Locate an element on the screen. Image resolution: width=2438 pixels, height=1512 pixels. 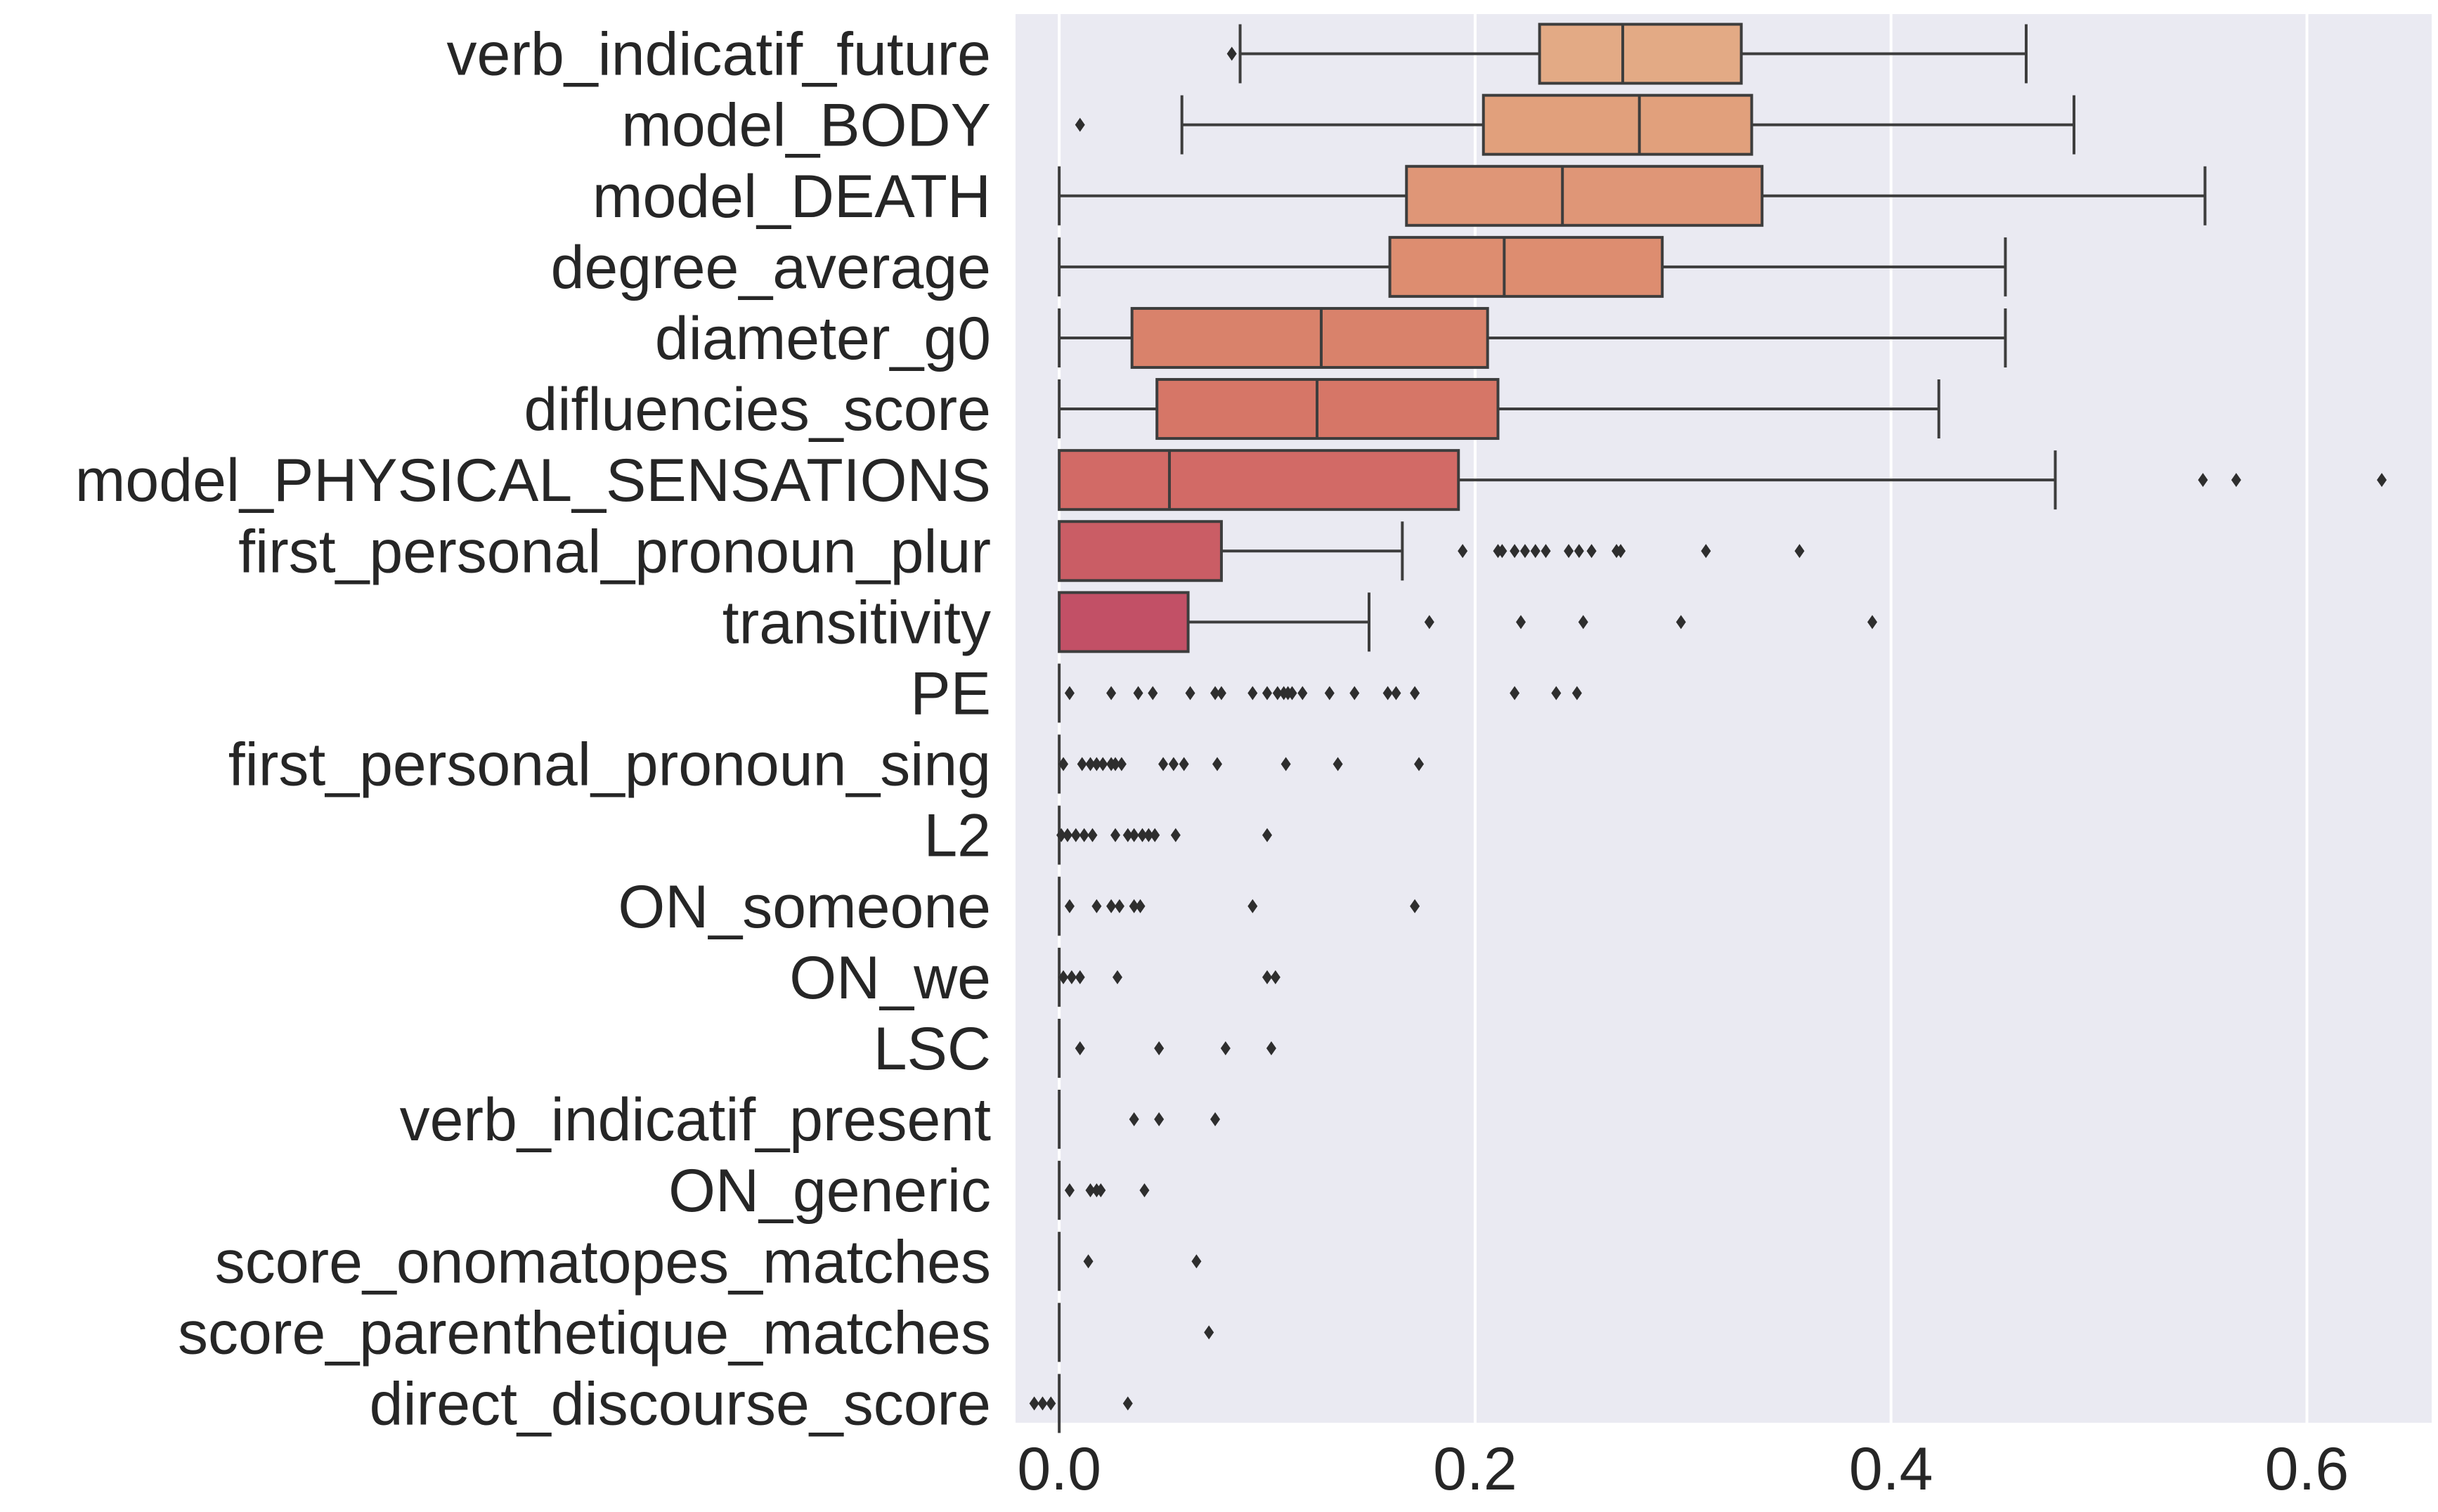
category-label-pe: PE is located at coordinates (950, 694).